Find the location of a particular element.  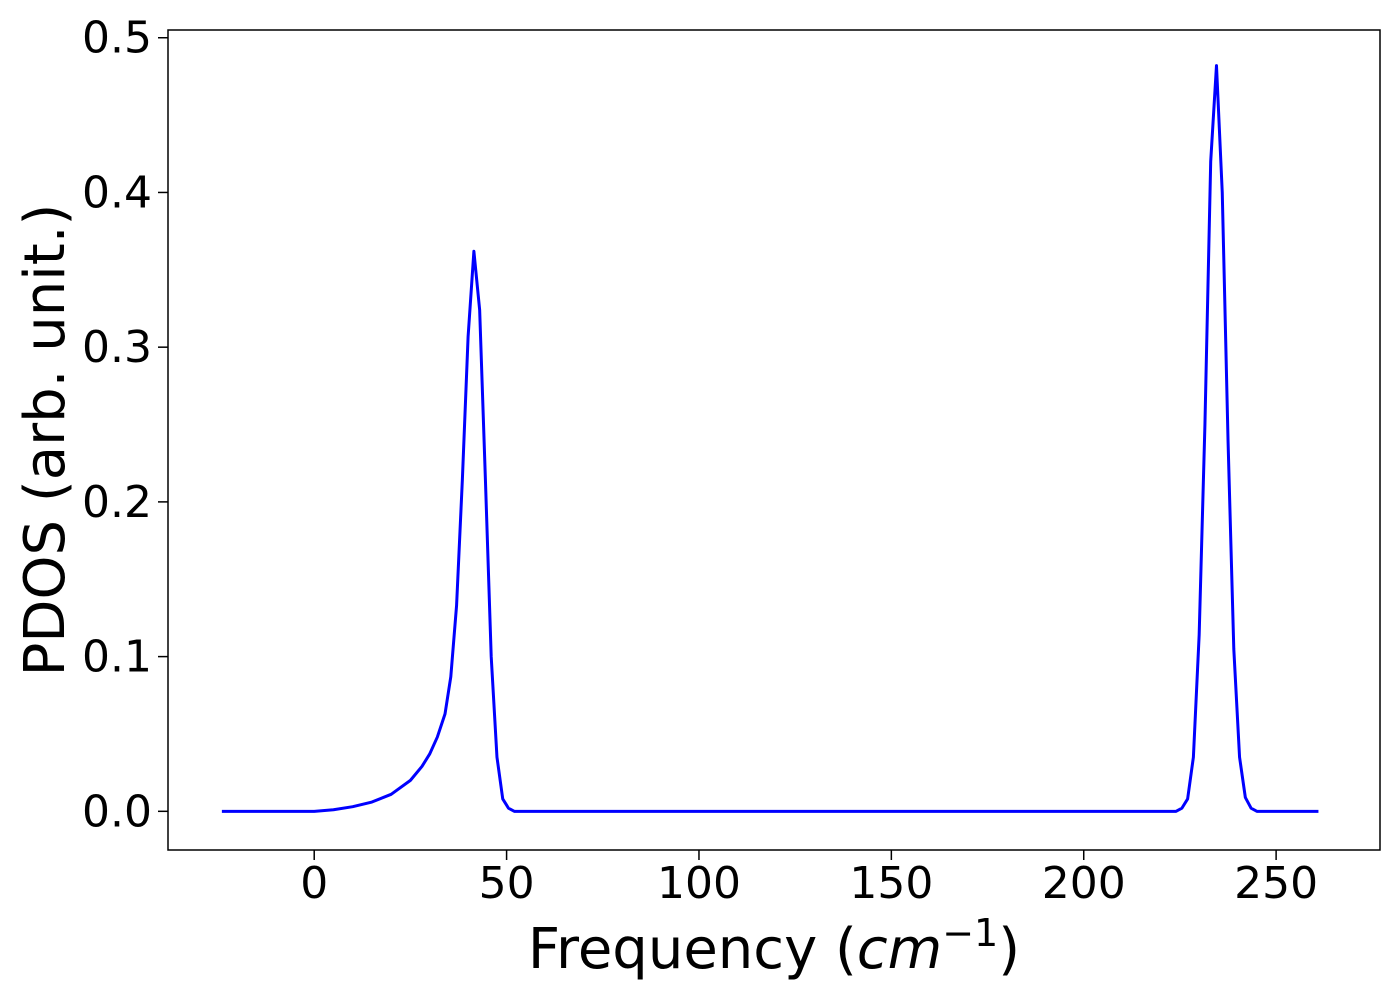

x-tick-label: 150 is located at coordinates (891, 883).